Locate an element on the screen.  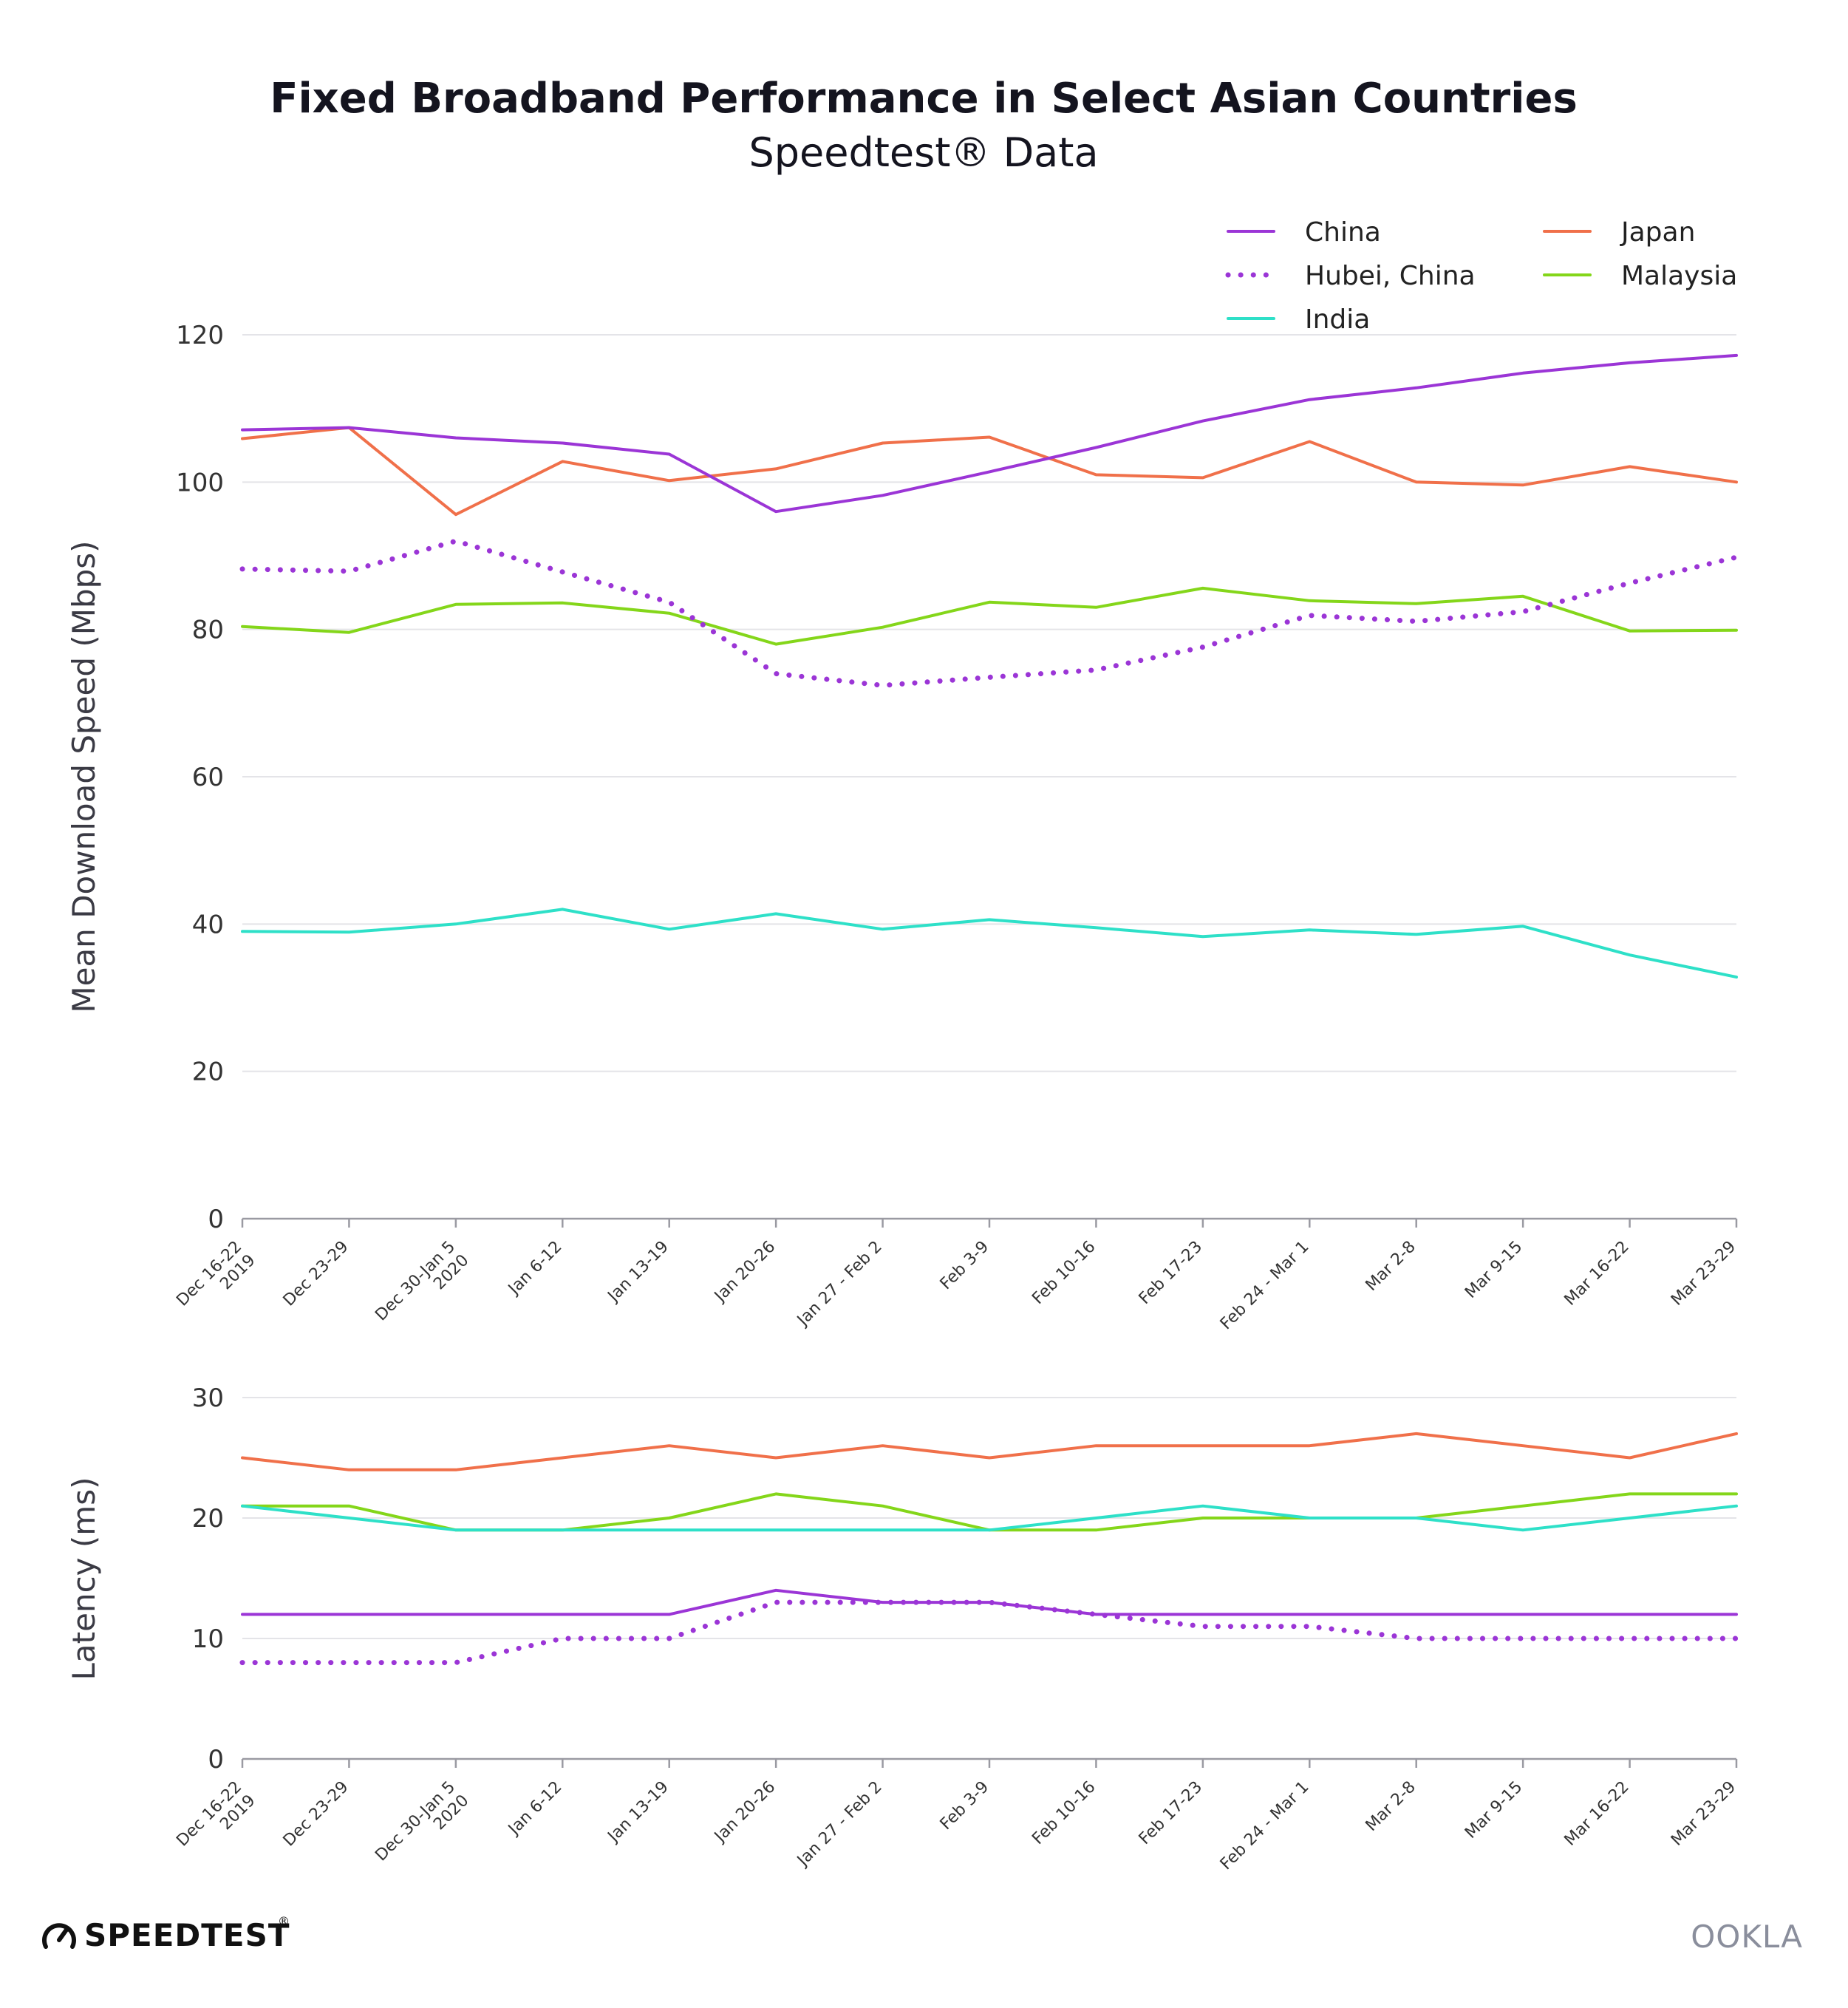
latency-x-tick-label: Feb 10-16 is located at coordinates (1064, 1813).